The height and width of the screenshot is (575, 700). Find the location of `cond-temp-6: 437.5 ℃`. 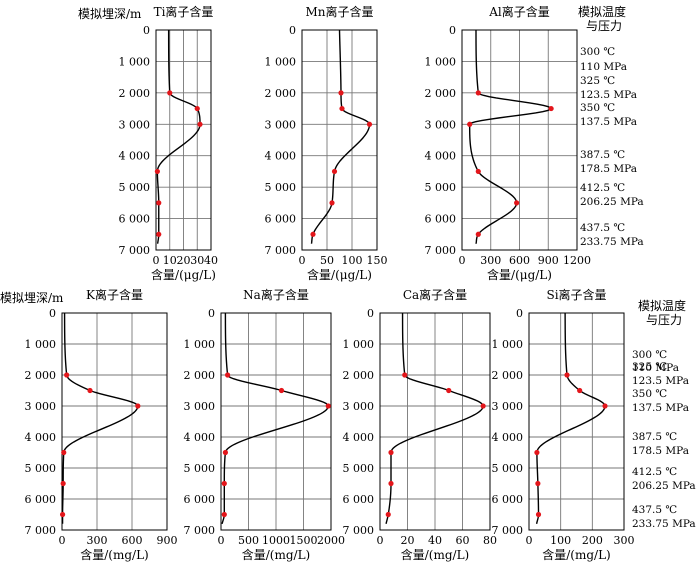

cond-temp-6: 437.5 ℃ is located at coordinates (602, 228).